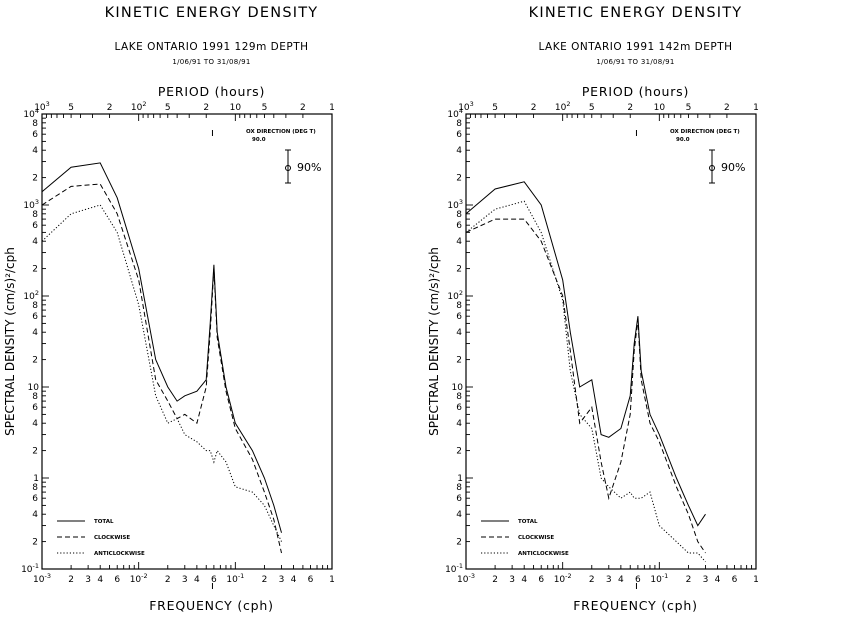  Describe the element at coordinates (635, 605) in the screenshot. I see `frequency-axis-label: FREQUENCY (cph)` at that location.